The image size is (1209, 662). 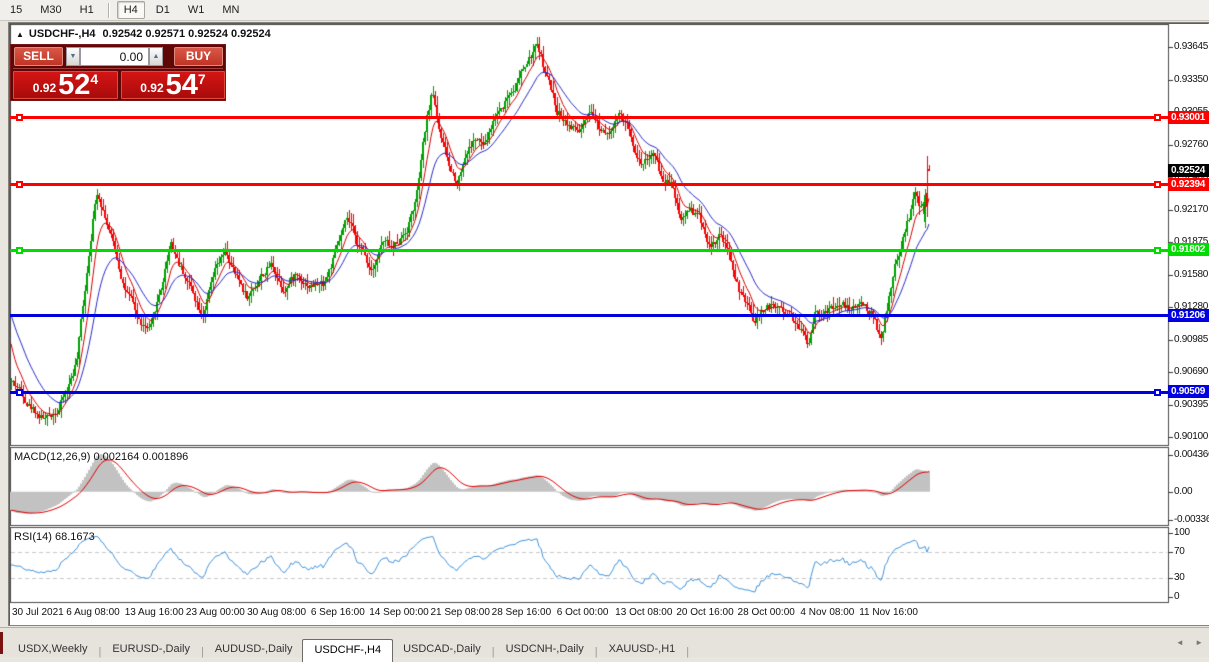 What do you see at coordinates (1188, 184) in the screenshot?
I see `price-line-label: 0.92394` at bounding box center [1188, 184].